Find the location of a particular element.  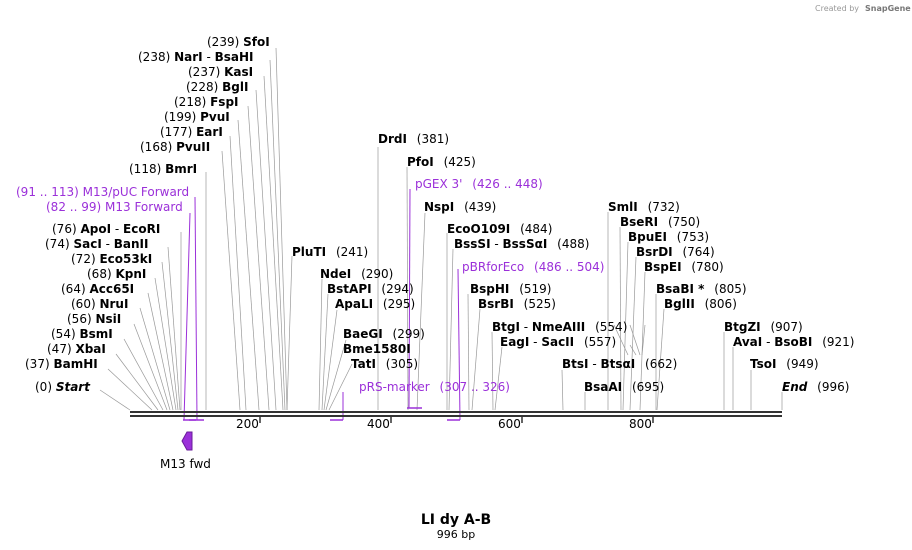

sequence-start: (0) Start is located at coordinates (63, 387).